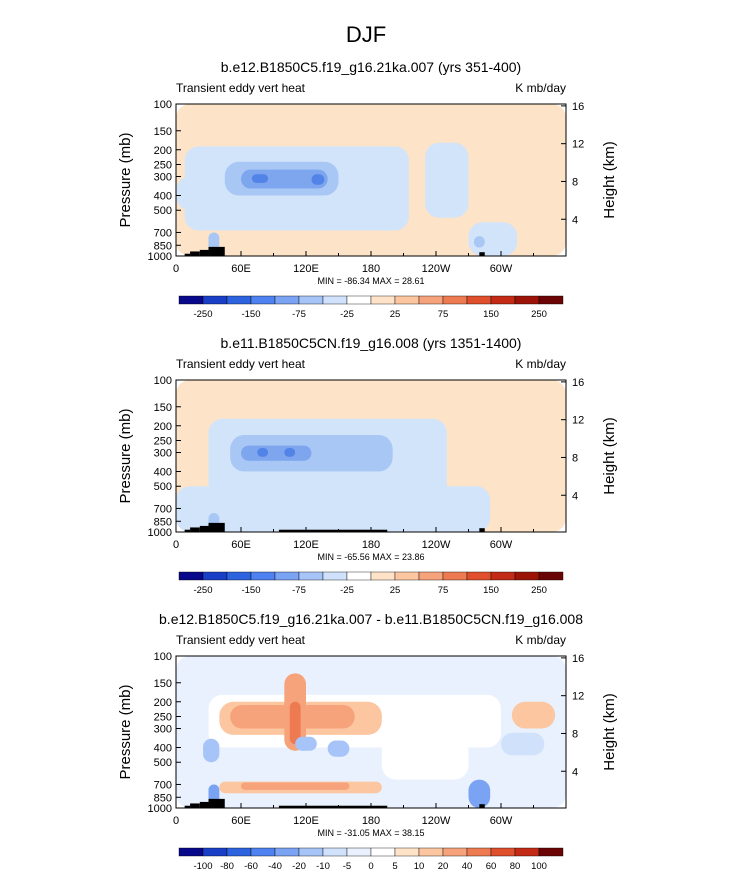 Image resolution: width=733 pixels, height=872 pixels. What do you see at coordinates (370, 866) in the screenshot?
I see `colorbar-label: 0` at bounding box center [370, 866].